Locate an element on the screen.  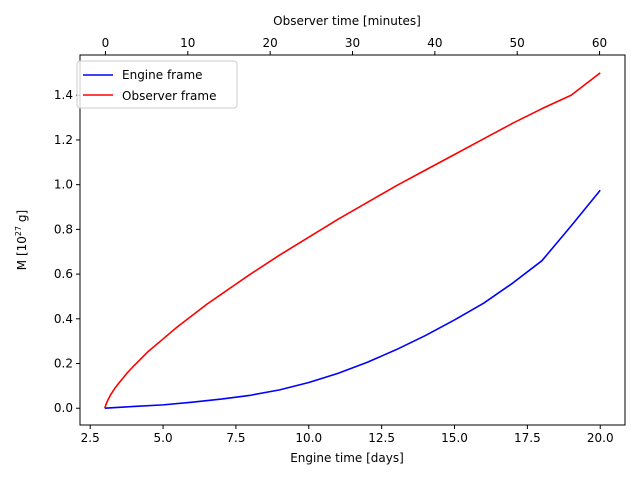
legend-label-observer-frame: Observer frame is located at coordinates (169, 96).